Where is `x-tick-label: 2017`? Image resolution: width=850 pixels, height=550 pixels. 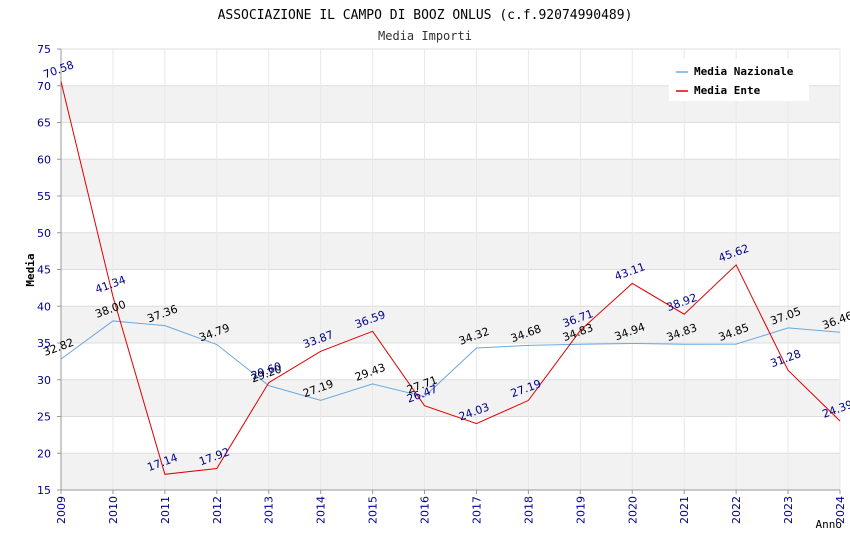 x-tick-label: 2017 is located at coordinates (476, 510).